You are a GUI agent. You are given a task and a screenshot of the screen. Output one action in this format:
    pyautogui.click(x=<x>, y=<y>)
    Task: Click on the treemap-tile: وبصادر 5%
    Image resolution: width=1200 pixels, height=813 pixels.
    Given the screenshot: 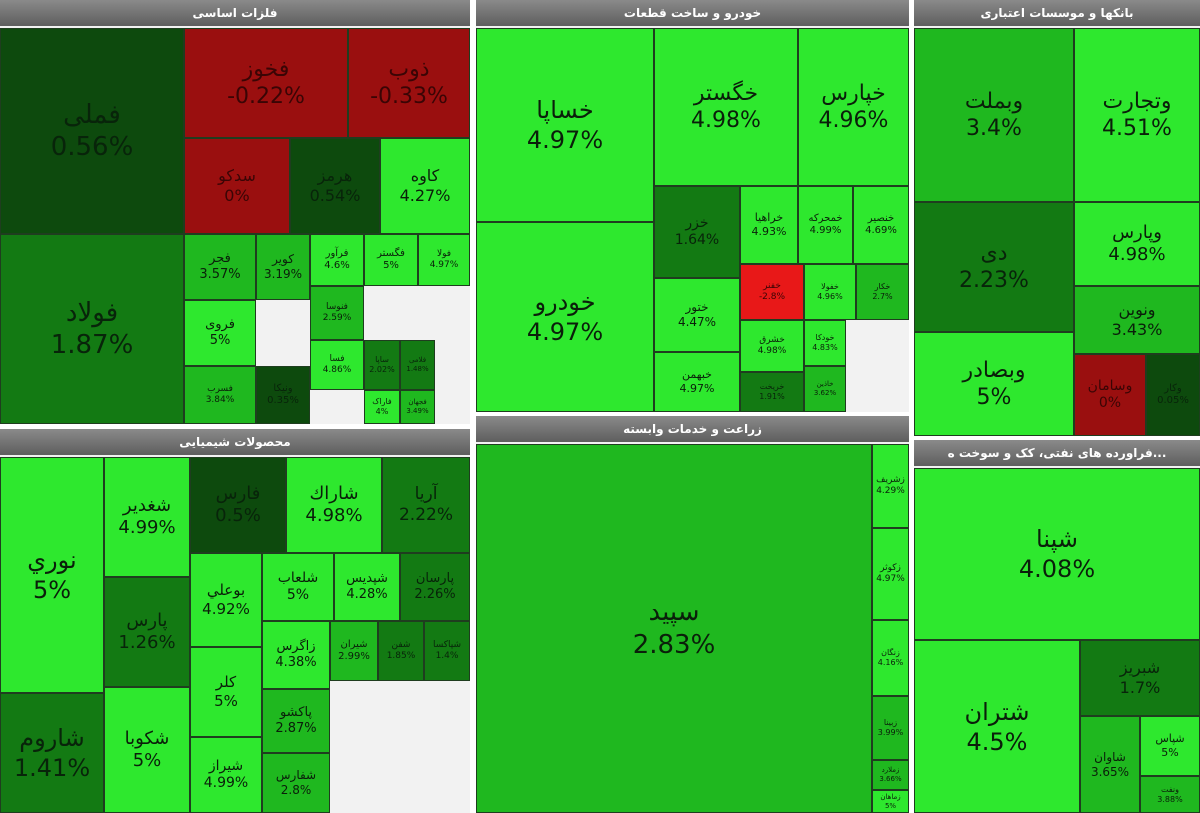 What is the action you would take?
    pyautogui.click(x=994, y=384)
    